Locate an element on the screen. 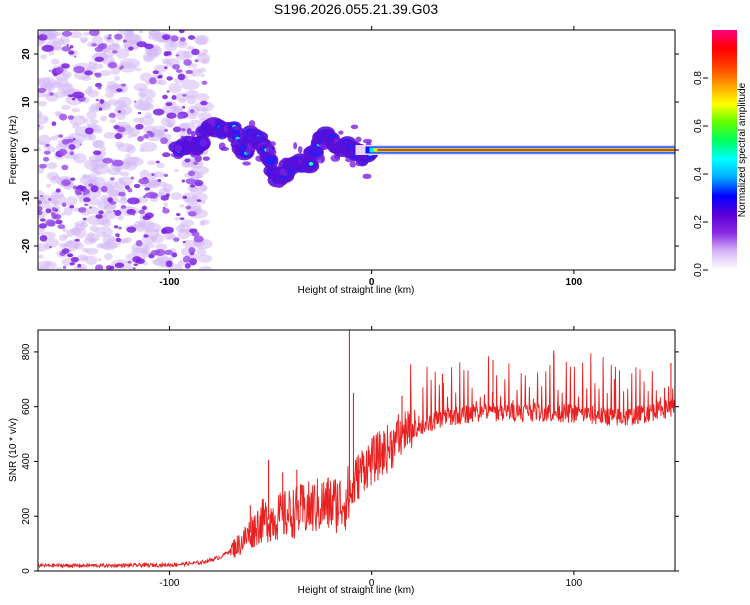  steady-line-core is located at coordinates (526, 150).